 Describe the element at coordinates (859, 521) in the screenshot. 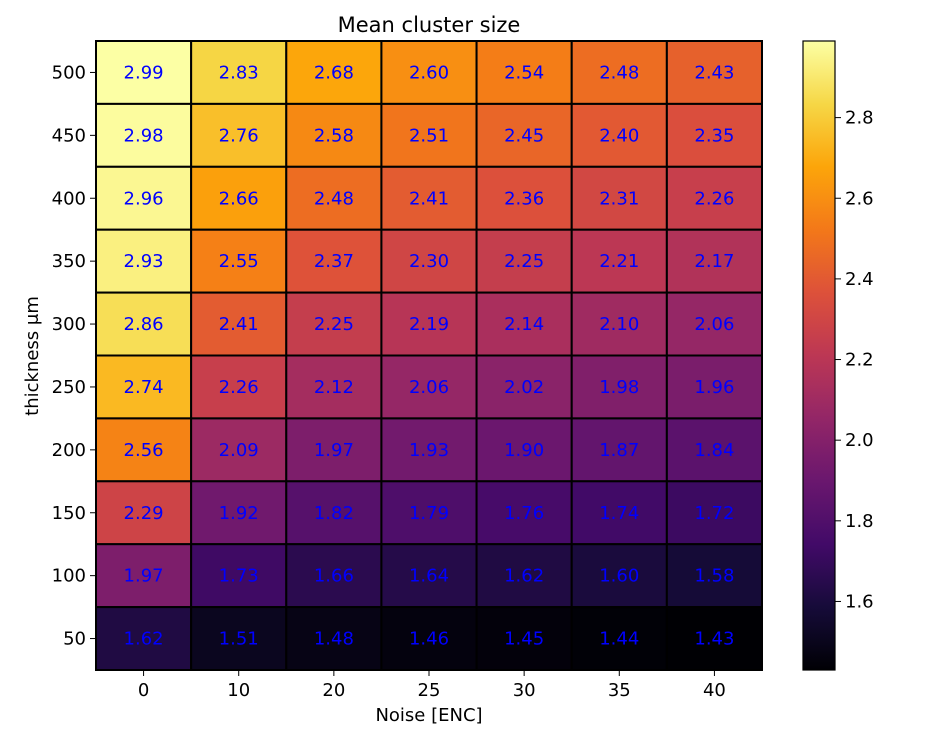

I see `colorbar-tick-label: 1.8` at that location.